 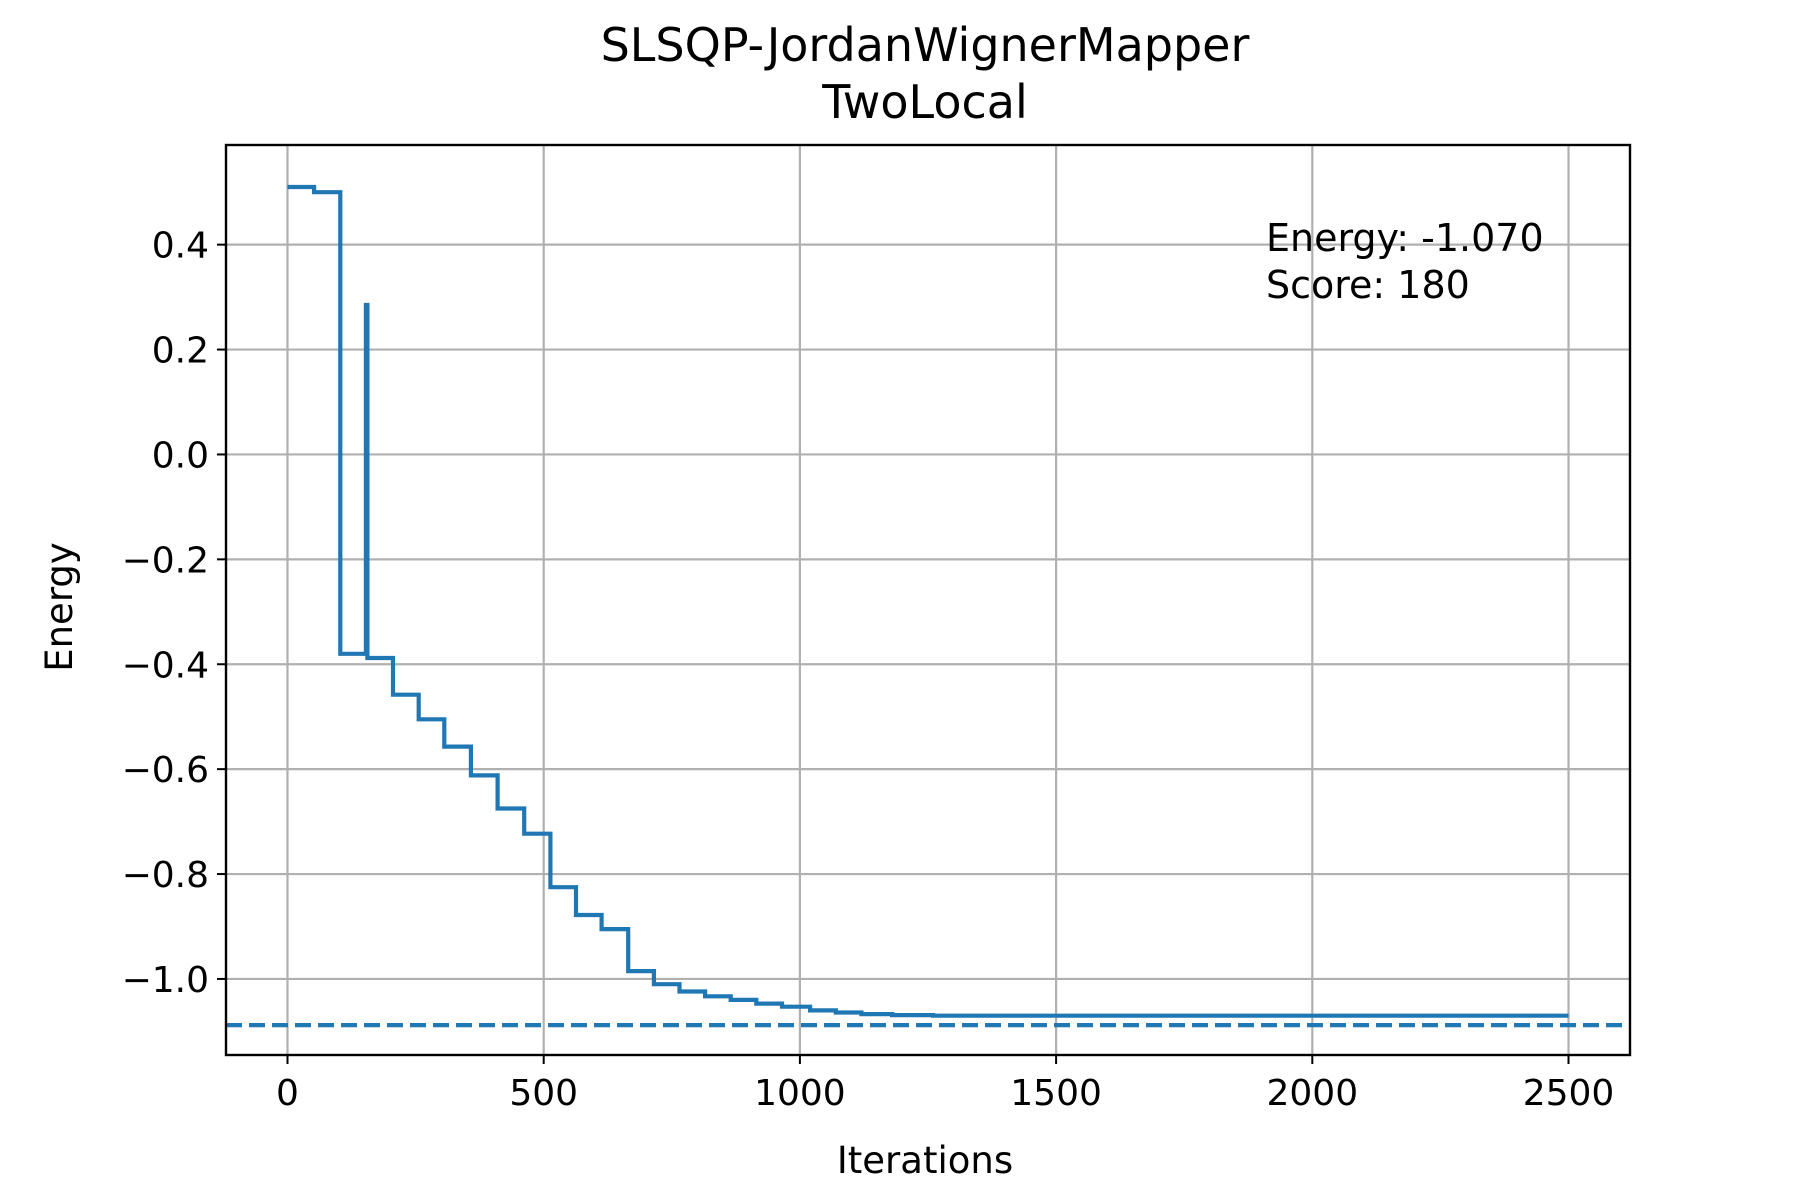 What do you see at coordinates (1368, 285) in the screenshot?
I see `annotation-score: Score: 180` at bounding box center [1368, 285].